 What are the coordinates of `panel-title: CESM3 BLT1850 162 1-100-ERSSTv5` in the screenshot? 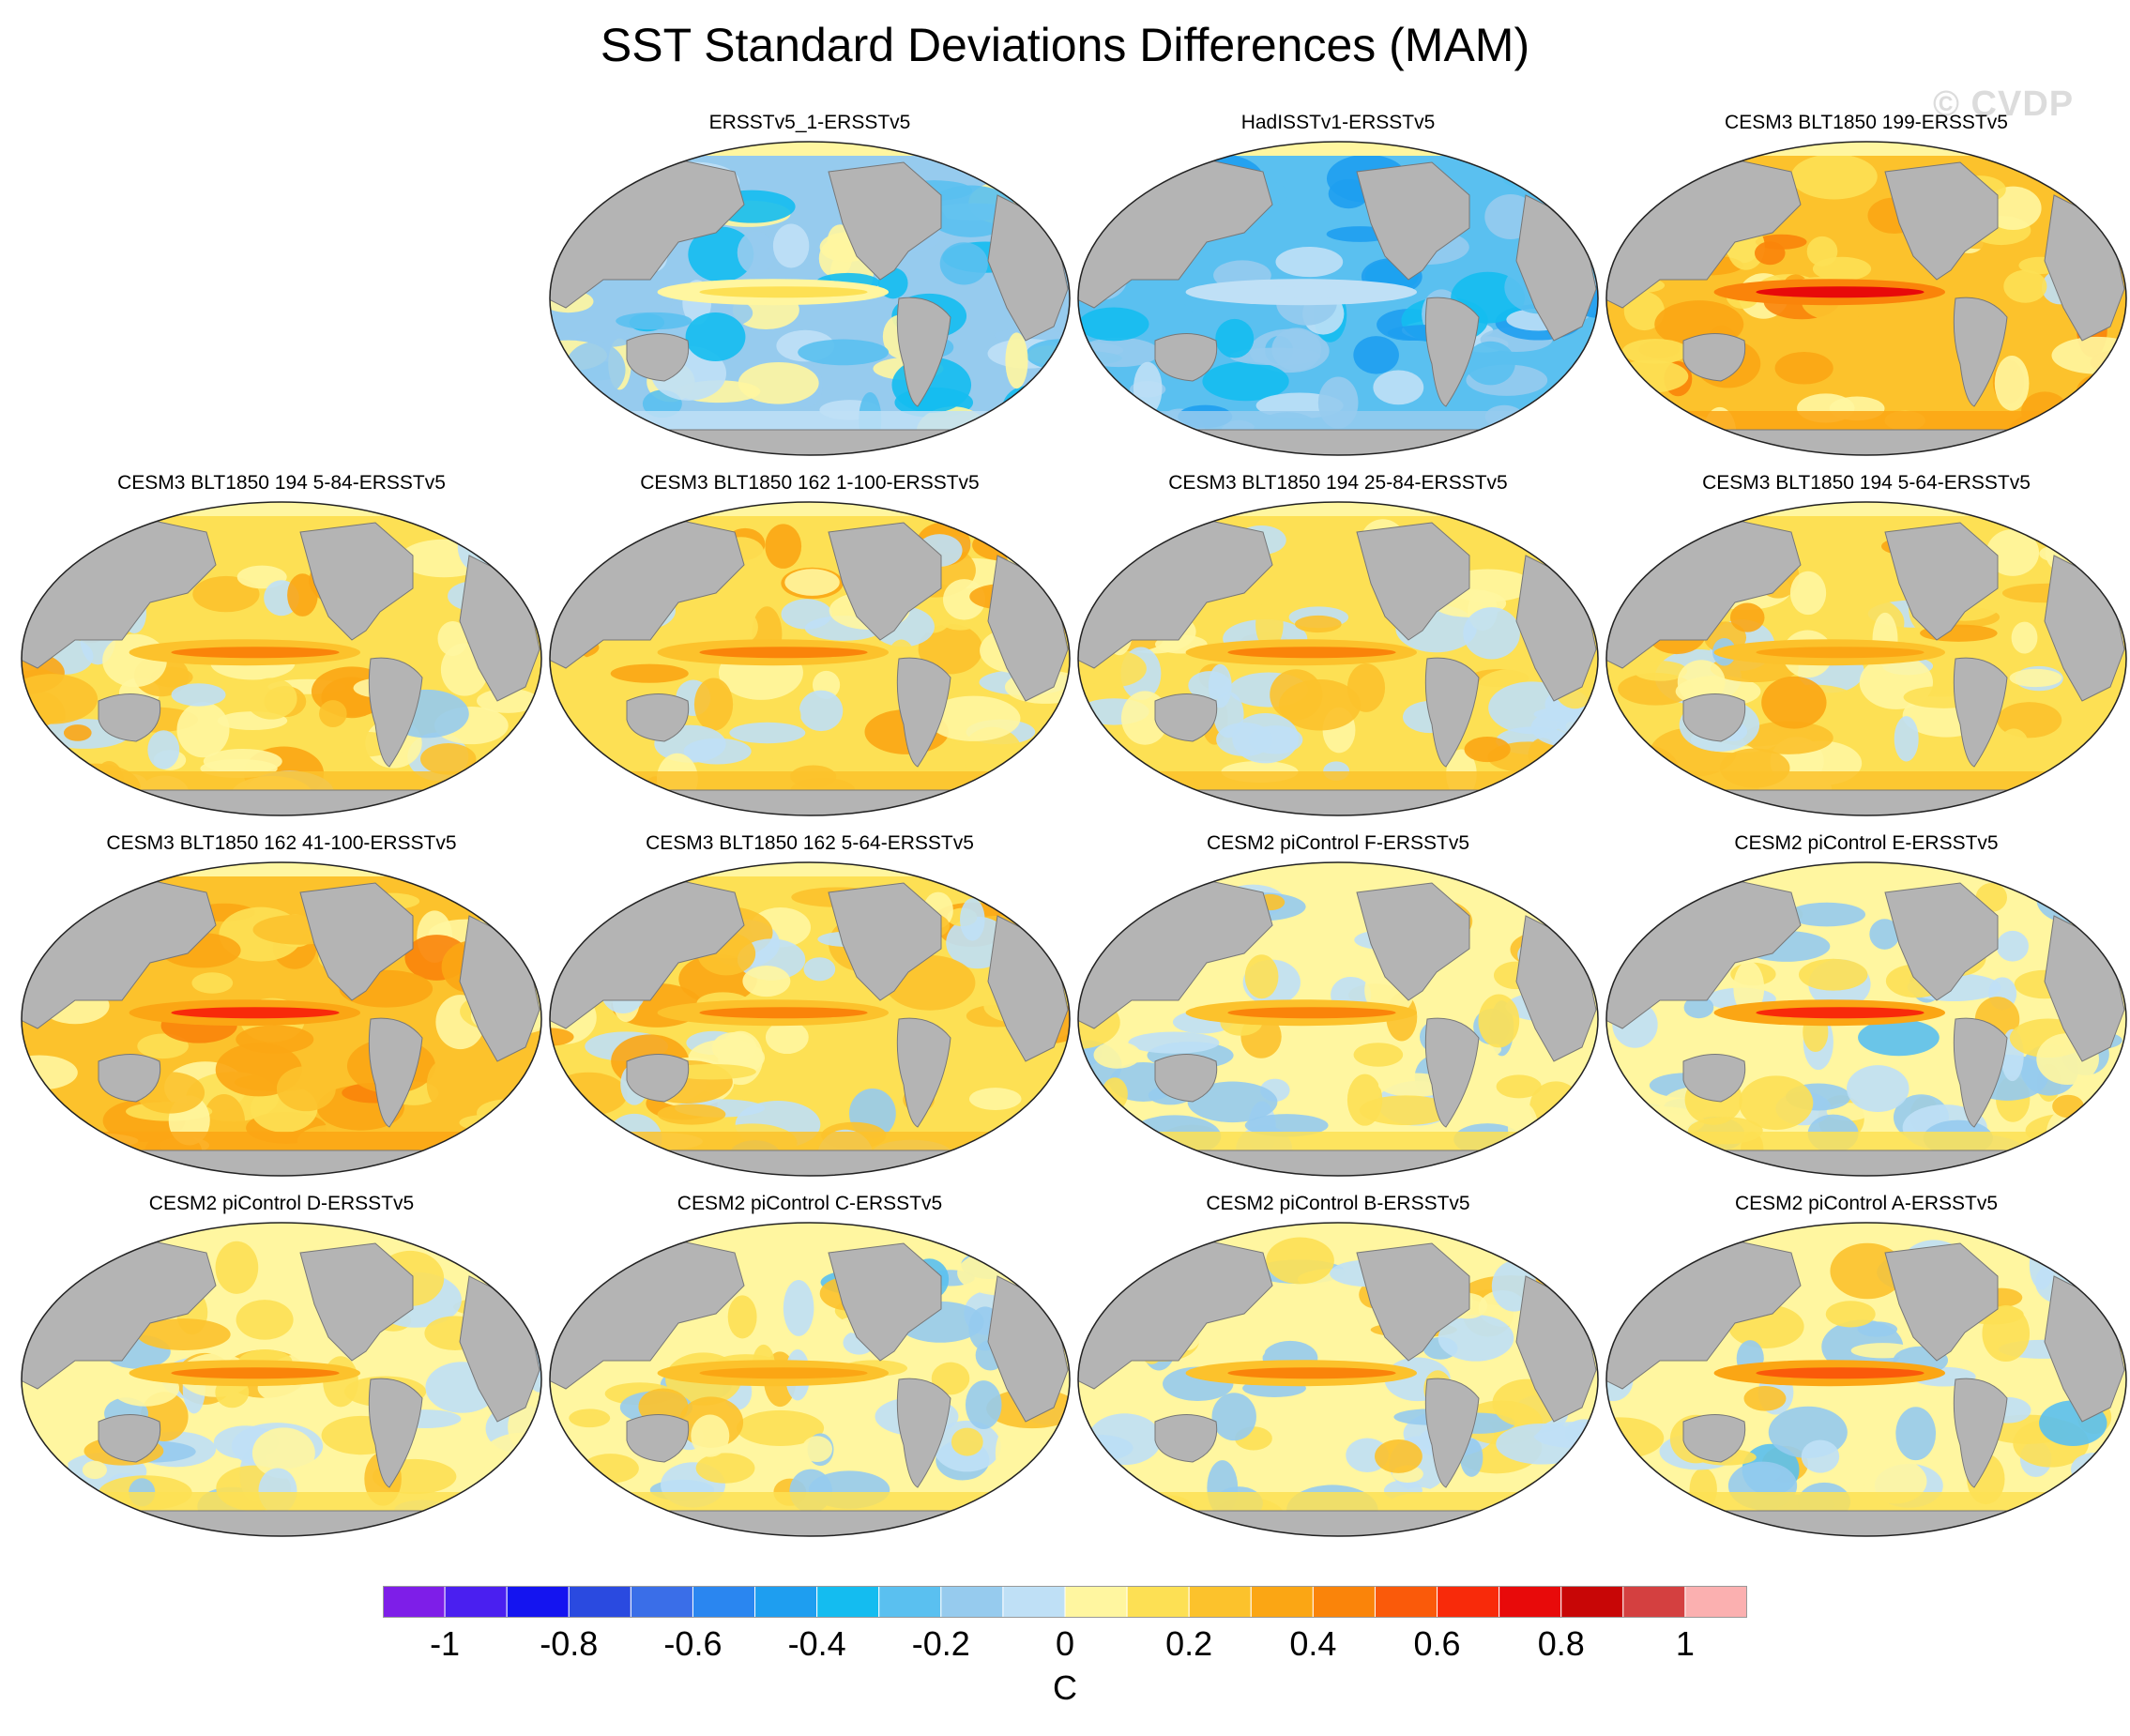 It's located at (810, 483).